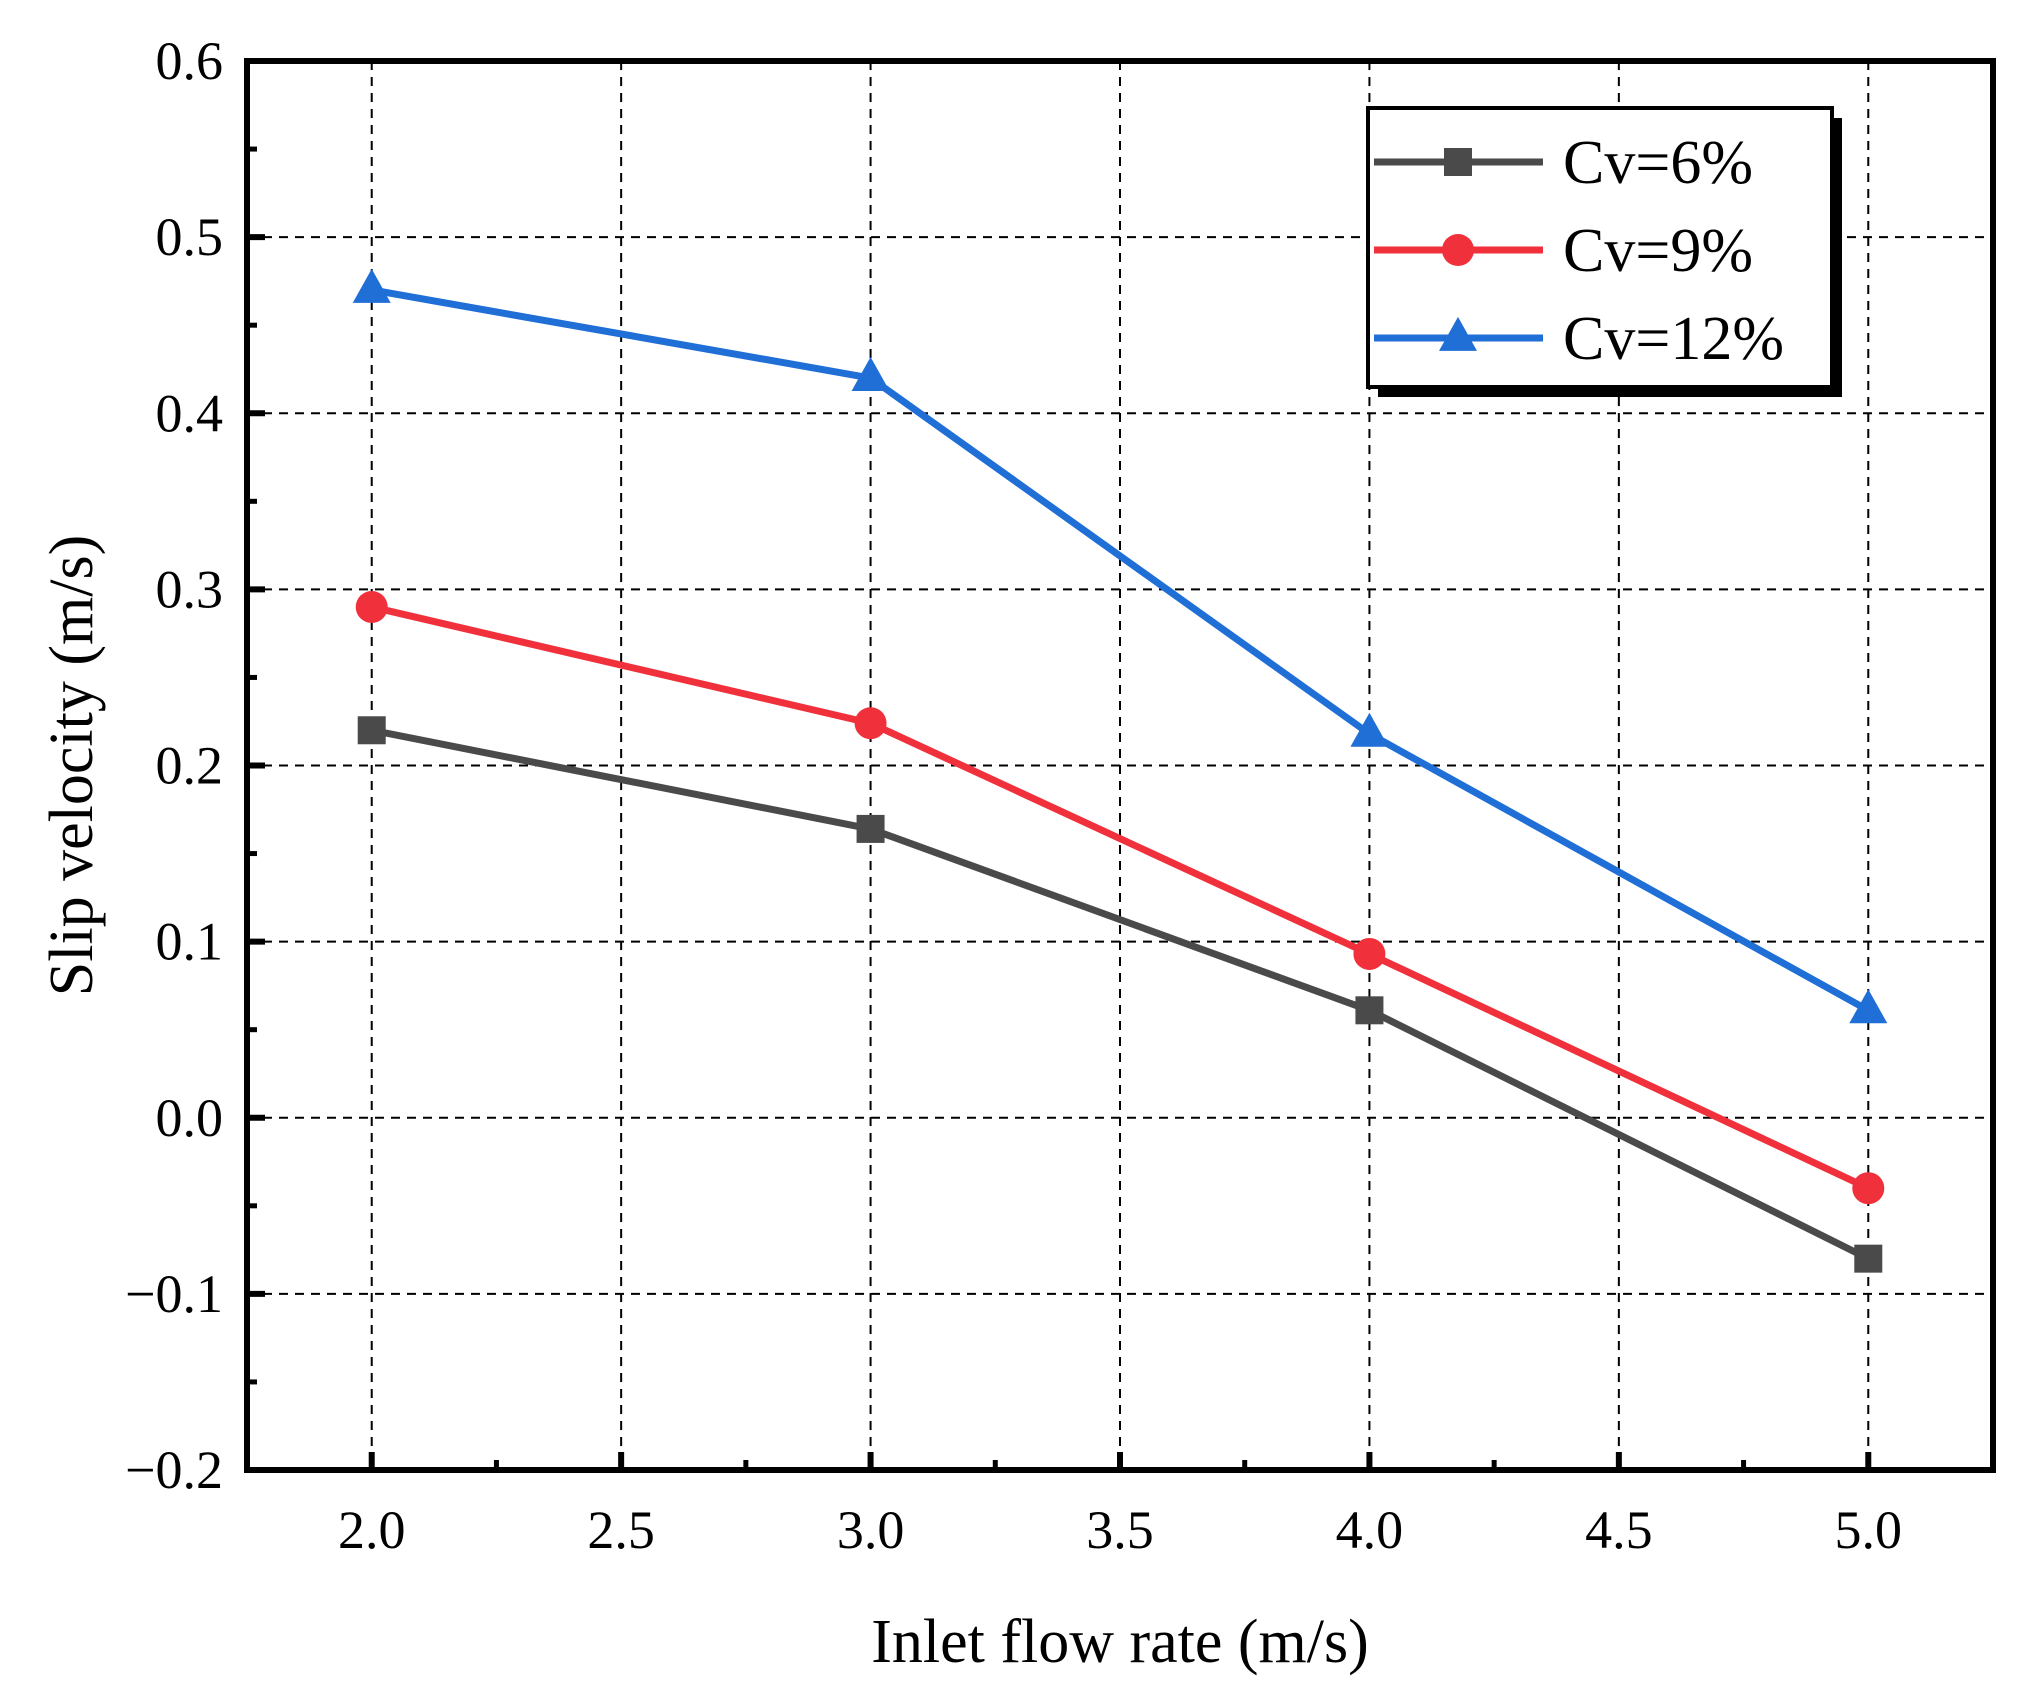  Describe the element at coordinates (72, 766) in the screenshot. I see `y-axis-title: Slip velocity (m/s)` at that location.